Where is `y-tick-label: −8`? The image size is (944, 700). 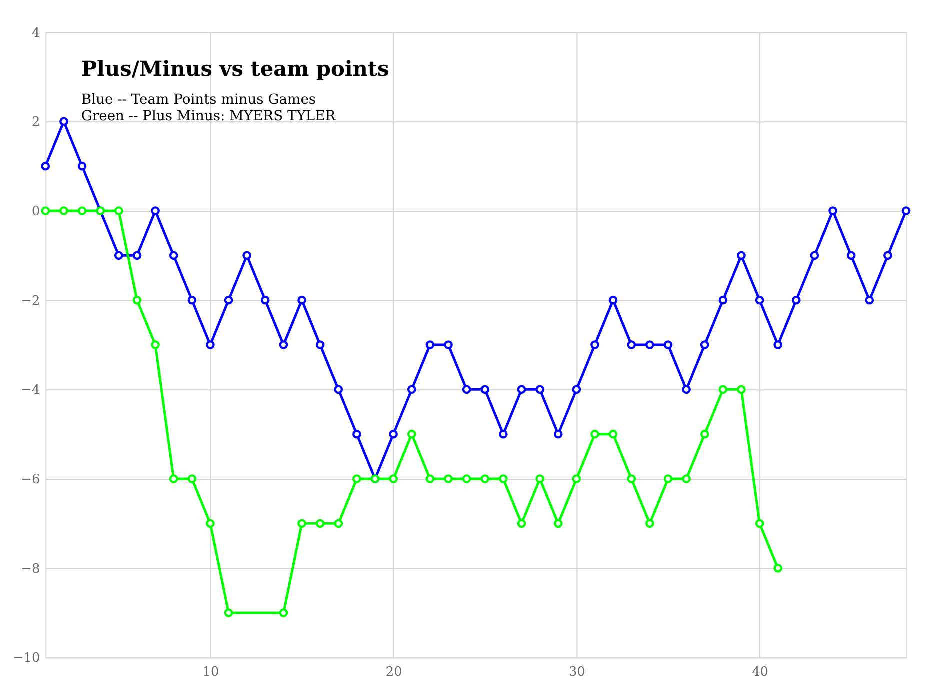
y-tick-label: −8 is located at coordinates (30, 569).